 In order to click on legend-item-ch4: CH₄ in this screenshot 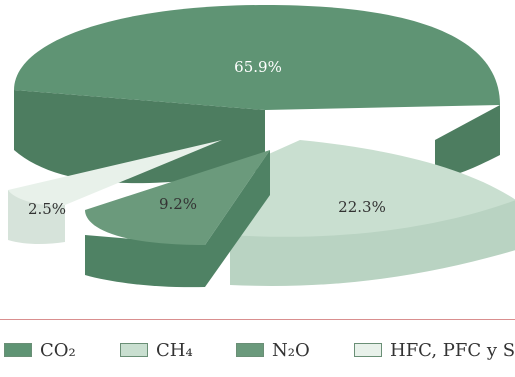, I will do `click(156, 350)`.